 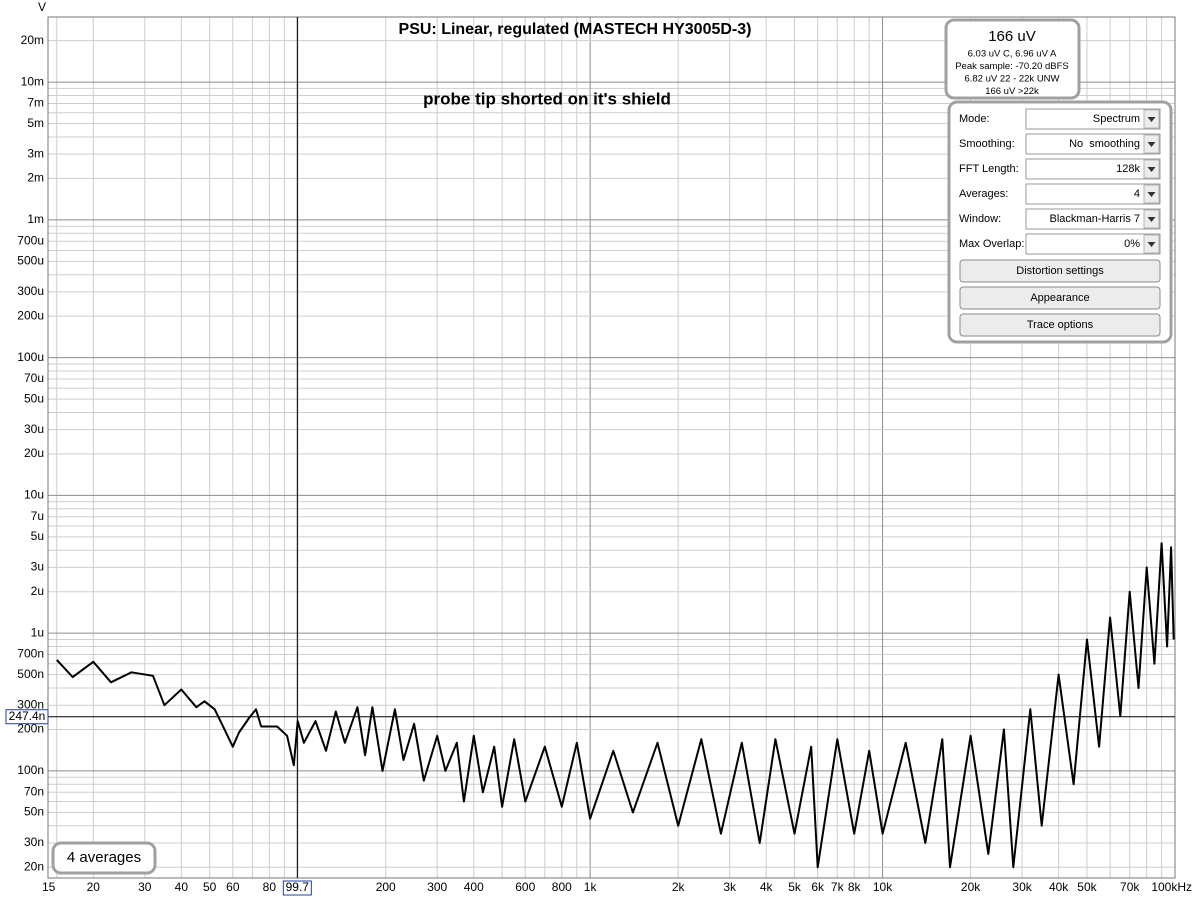 I want to click on x-tick-label: 30k, so click(x=1022, y=887).